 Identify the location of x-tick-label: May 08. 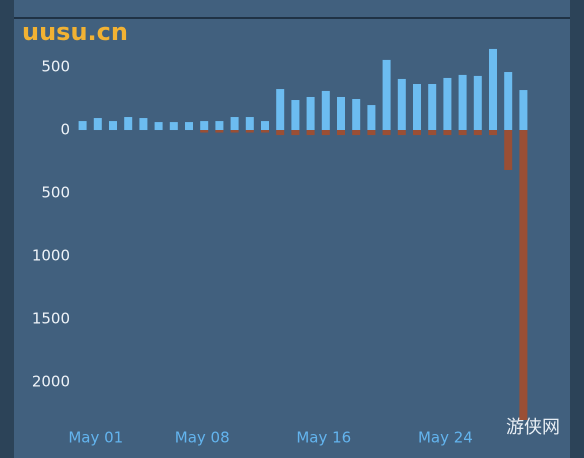
(202, 438).